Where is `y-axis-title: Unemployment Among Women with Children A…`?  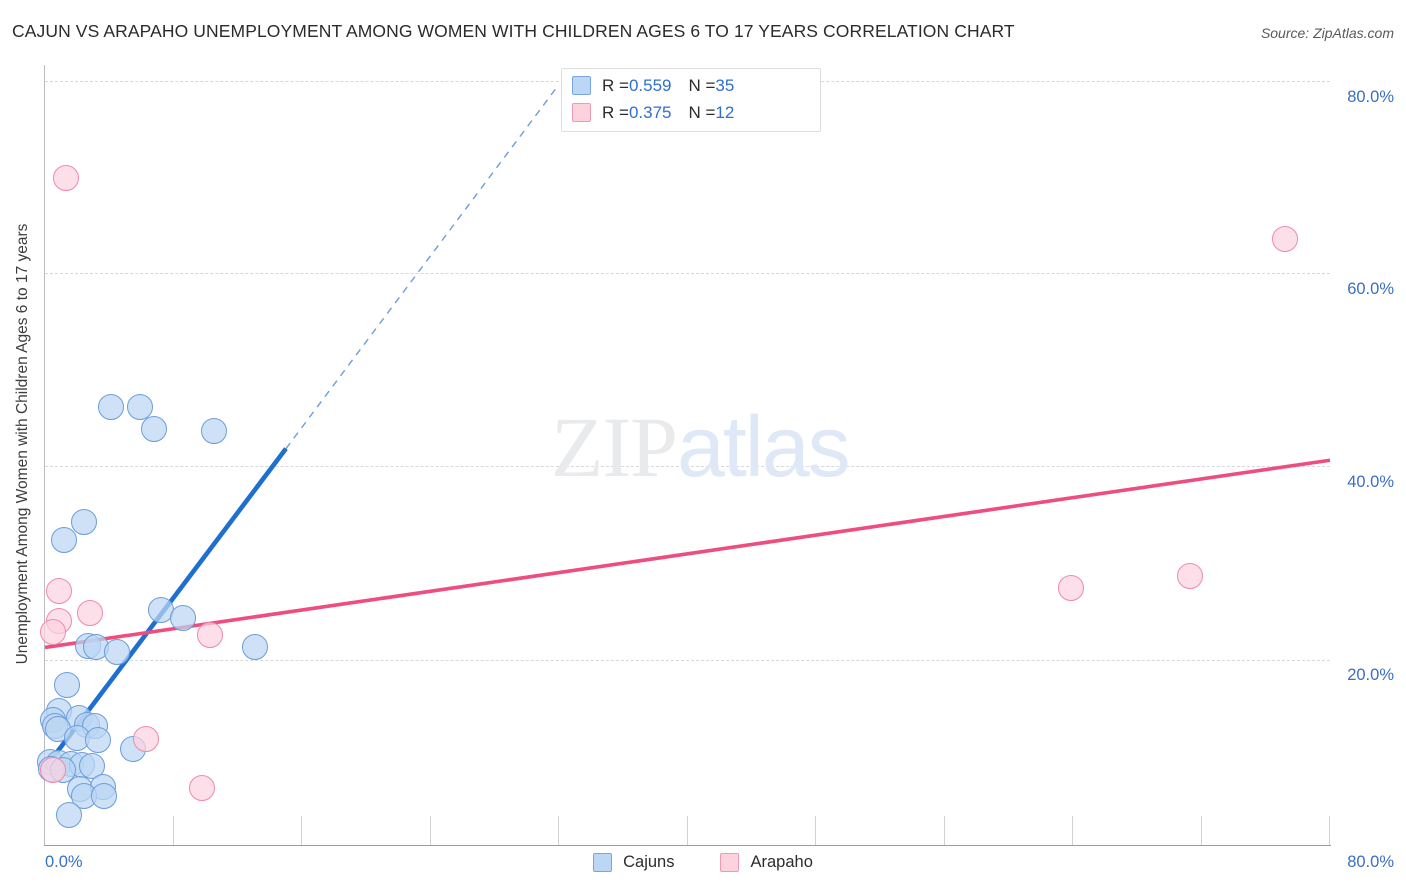
y-axis-title: Unemployment Among Women with Children A… is located at coordinates (22, 444).